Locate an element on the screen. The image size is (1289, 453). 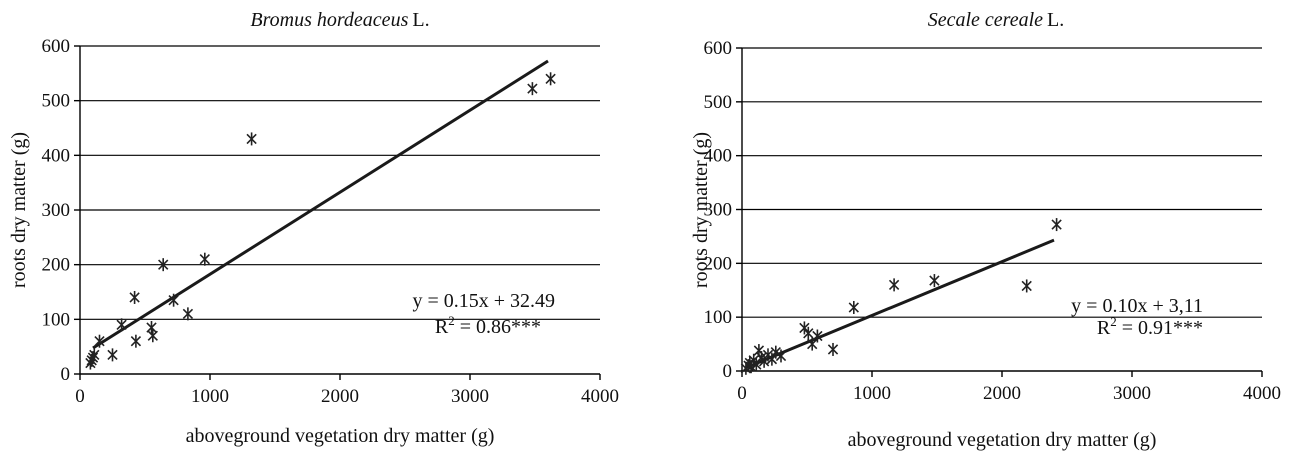
trend-line is located at coordinates (900, 304).